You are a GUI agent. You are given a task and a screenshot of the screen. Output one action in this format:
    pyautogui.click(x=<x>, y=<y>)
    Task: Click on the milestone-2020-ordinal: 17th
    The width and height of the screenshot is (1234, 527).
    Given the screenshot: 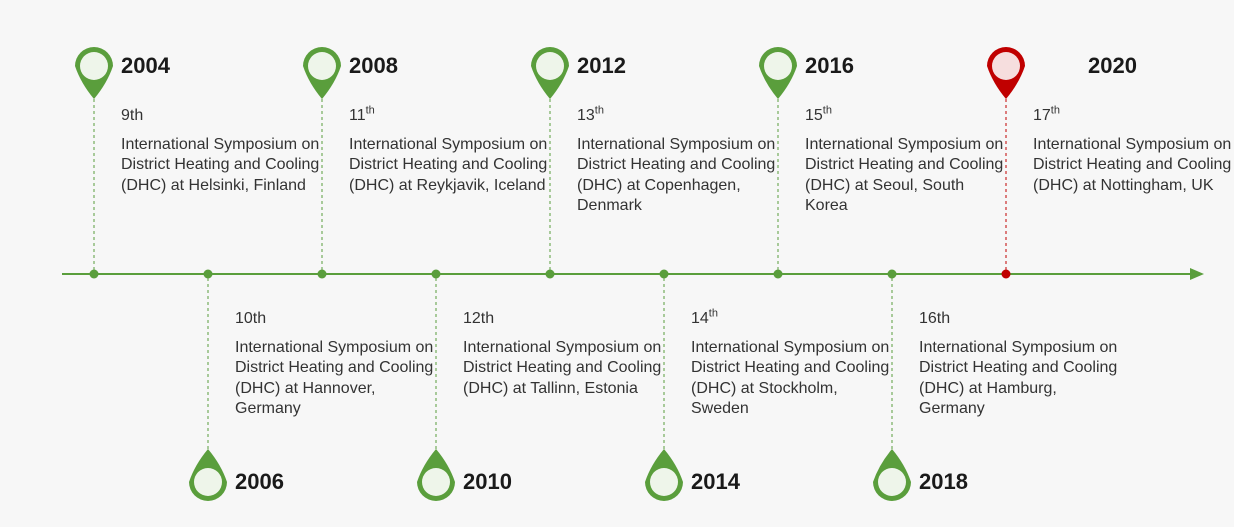 What is the action you would take?
    pyautogui.click(x=1133, y=115)
    